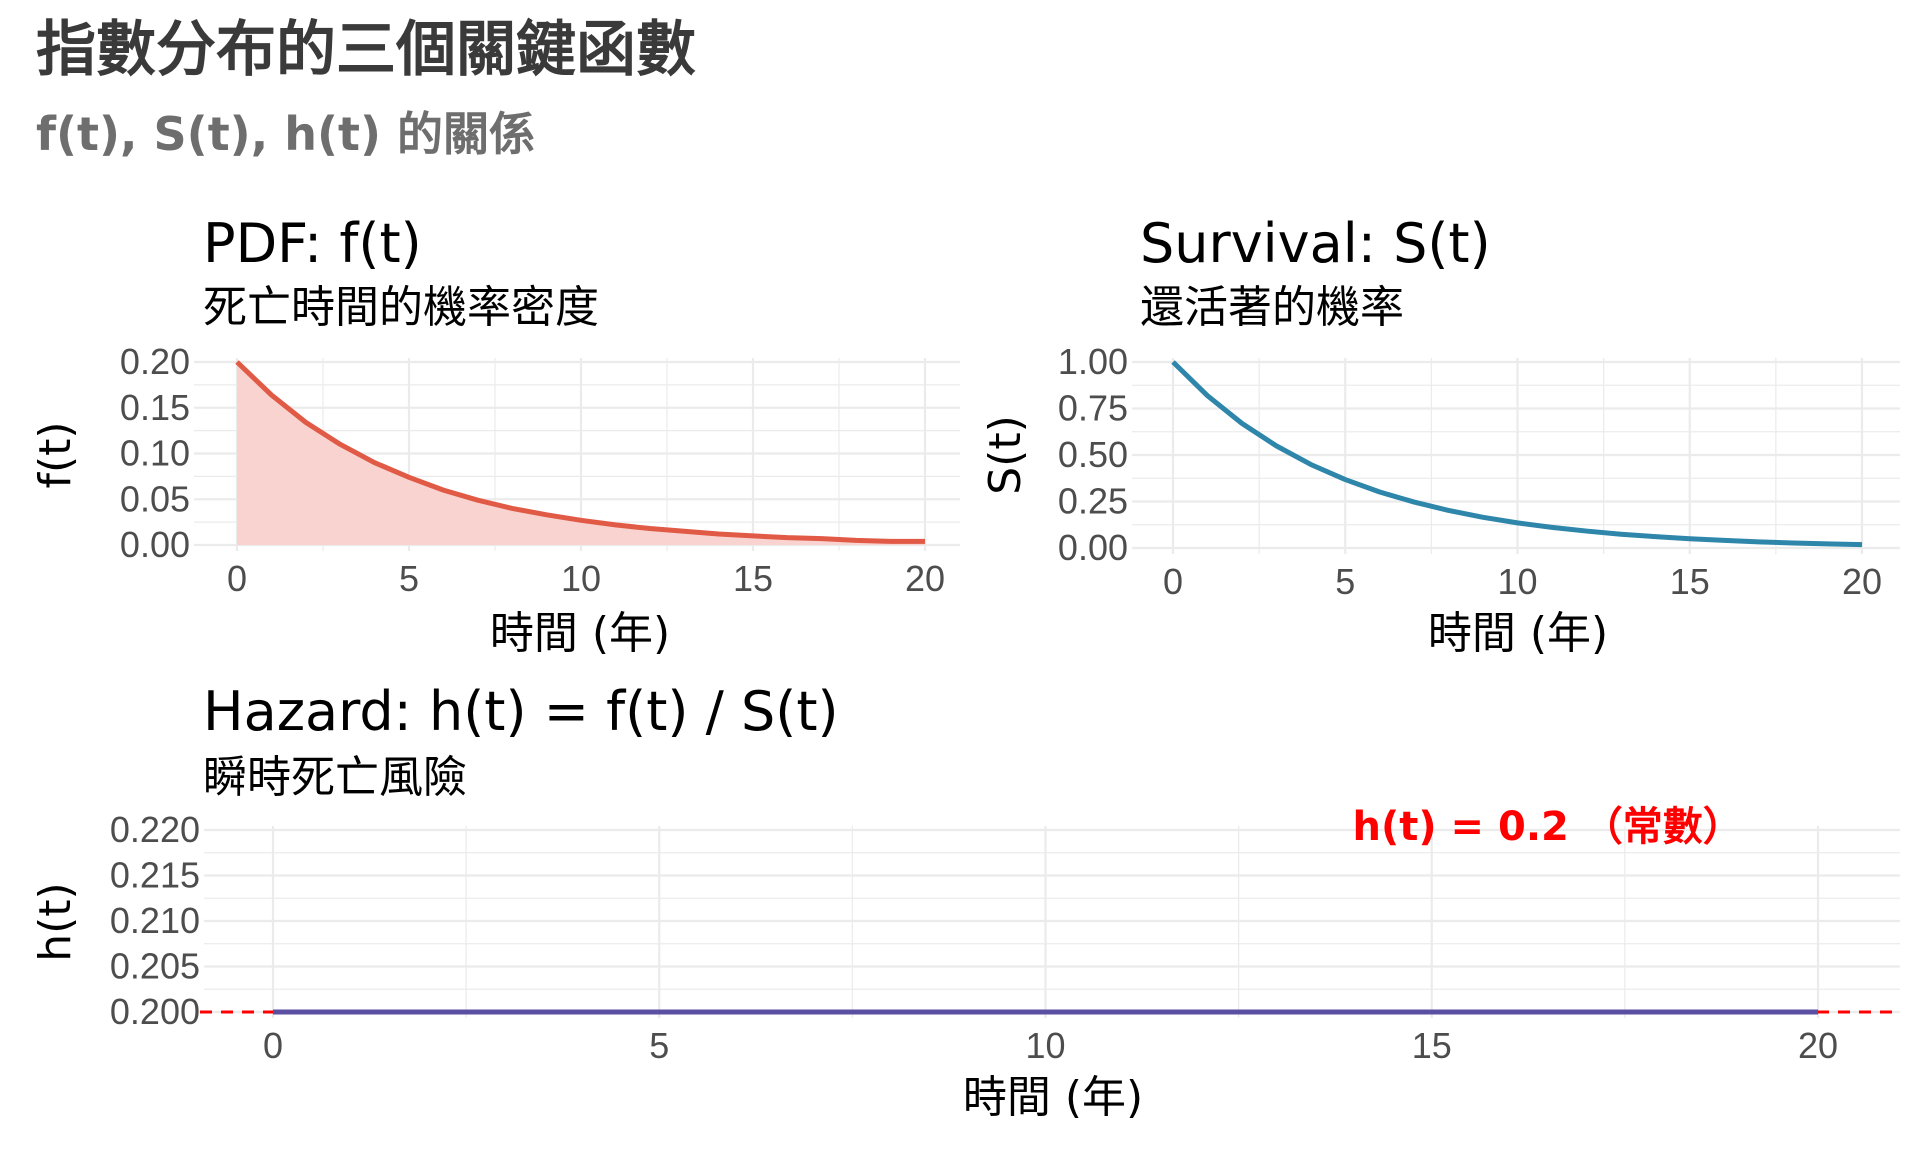 Image resolution: width=1920 pixels, height=1152 pixels. I want to click on panel-title: PDF: f(t), so click(312, 243).